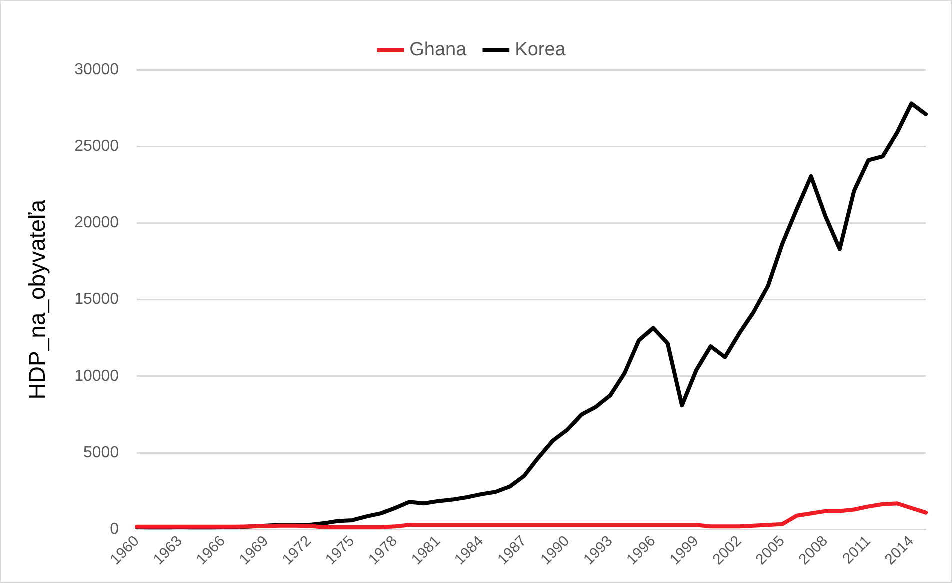  What do you see at coordinates (439, 50) in the screenshot?
I see `legend-label: Ghana` at bounding box center [439, 50].